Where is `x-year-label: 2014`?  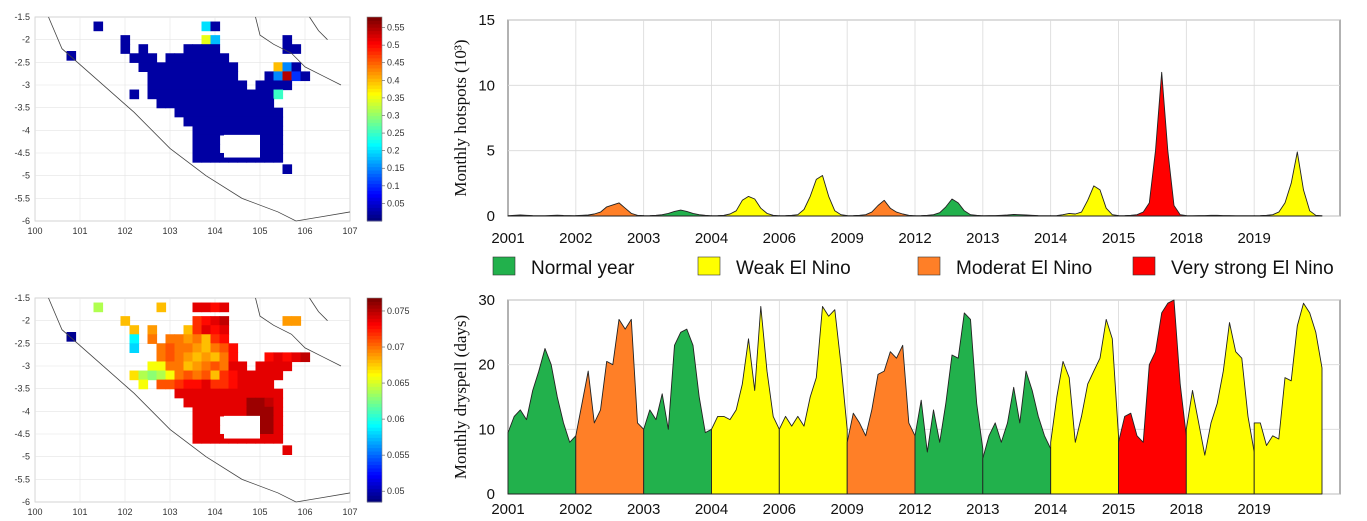 x-year-label: 2014 is located at coordinates (1050, 238).